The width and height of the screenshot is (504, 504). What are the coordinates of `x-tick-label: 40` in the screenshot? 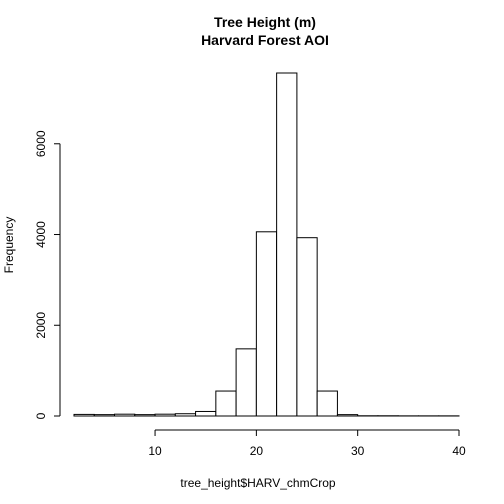 It's located at (459, 451).